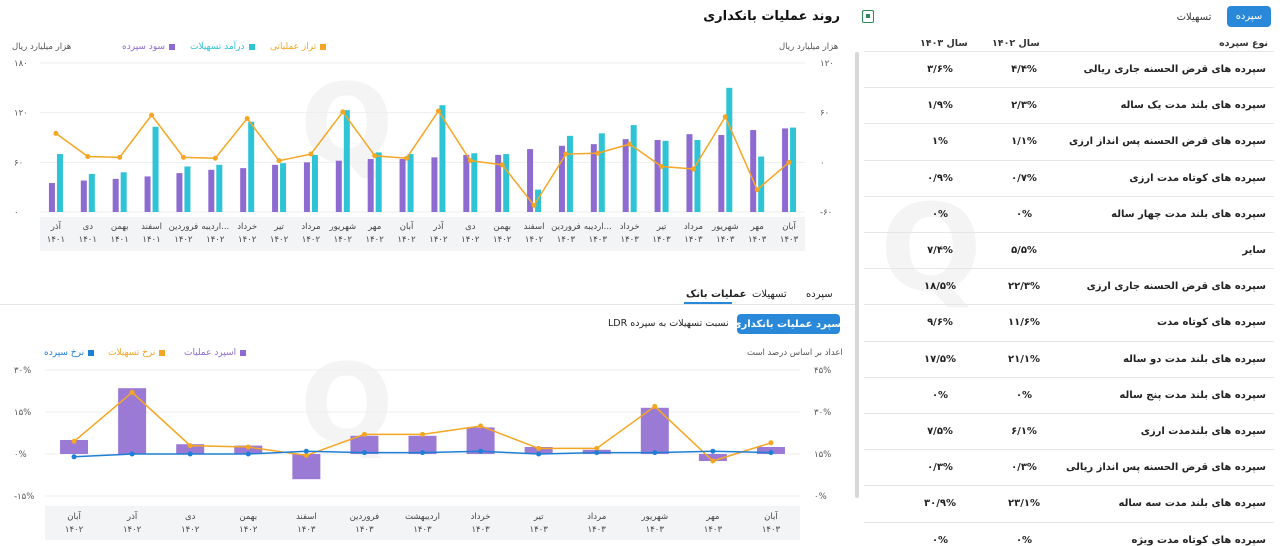 This screenshot has height=546, width=1280. What do you see at coordinates (940, 70) in the screenshot?
I see `value-1403-cell: ۳/۶%` at bounding box center [940, 70].